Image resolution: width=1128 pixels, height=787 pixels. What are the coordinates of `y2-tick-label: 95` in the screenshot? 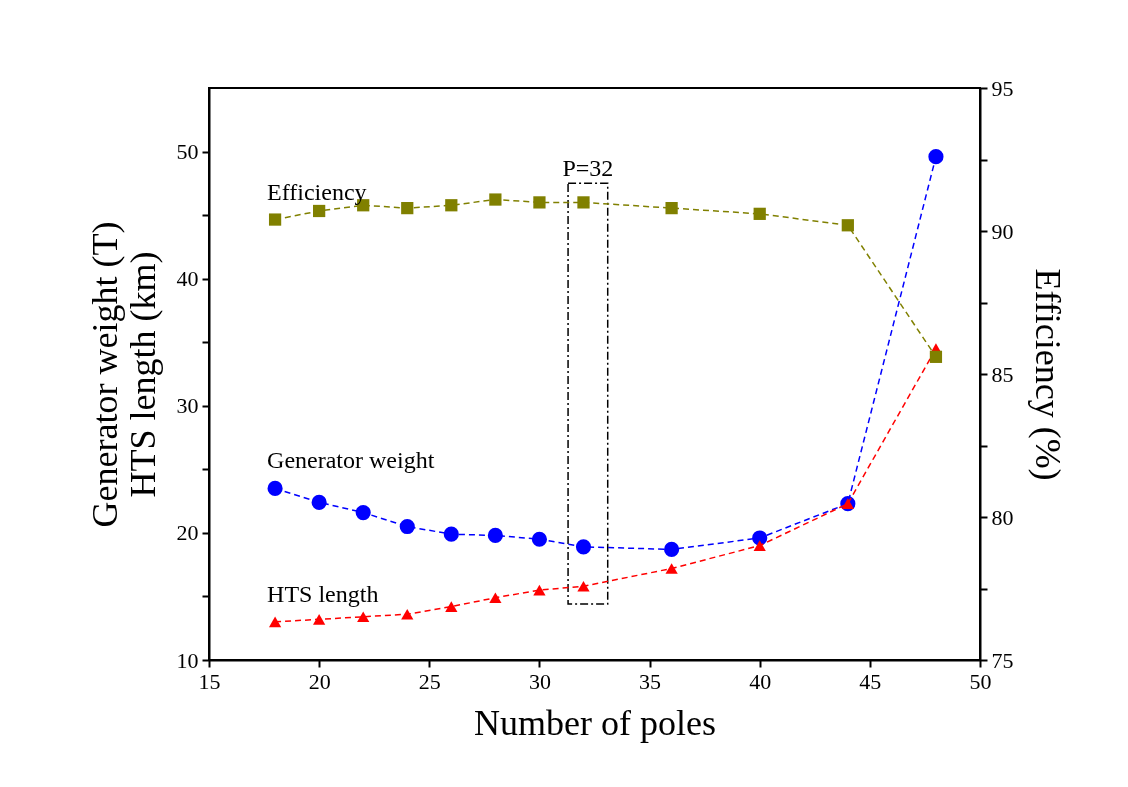 It's located at (1002, 88).